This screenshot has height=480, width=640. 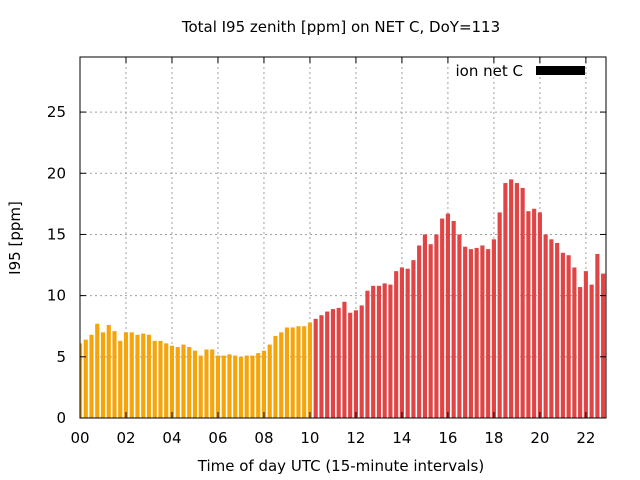 What do you see at coordinates (263, 438) in the screenshot?
I see `x-tick-label: 08` at bounding box center [263, 438].